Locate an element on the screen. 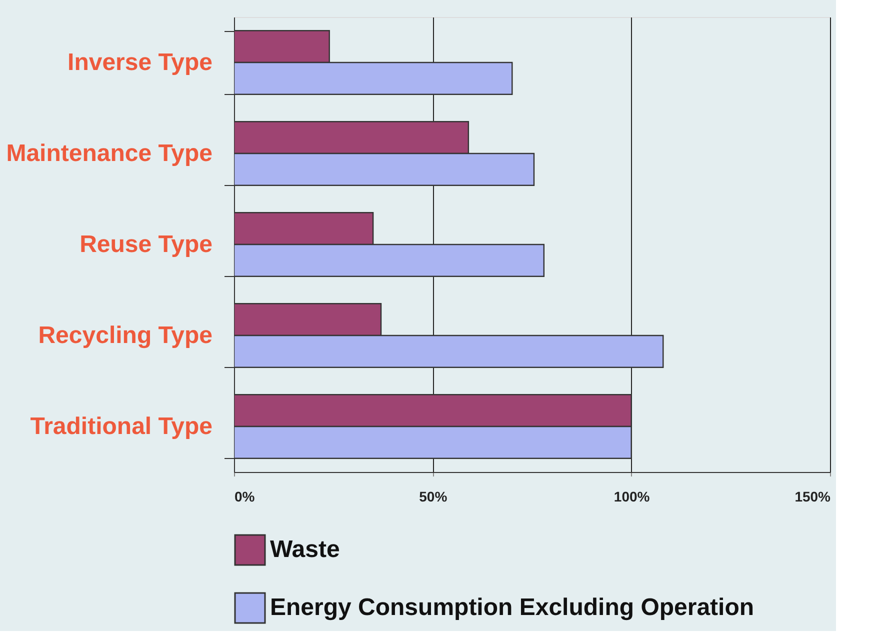 This screenshot has height=637, width=889. x-tick-label: 150% is located at coordinates (813, 496).